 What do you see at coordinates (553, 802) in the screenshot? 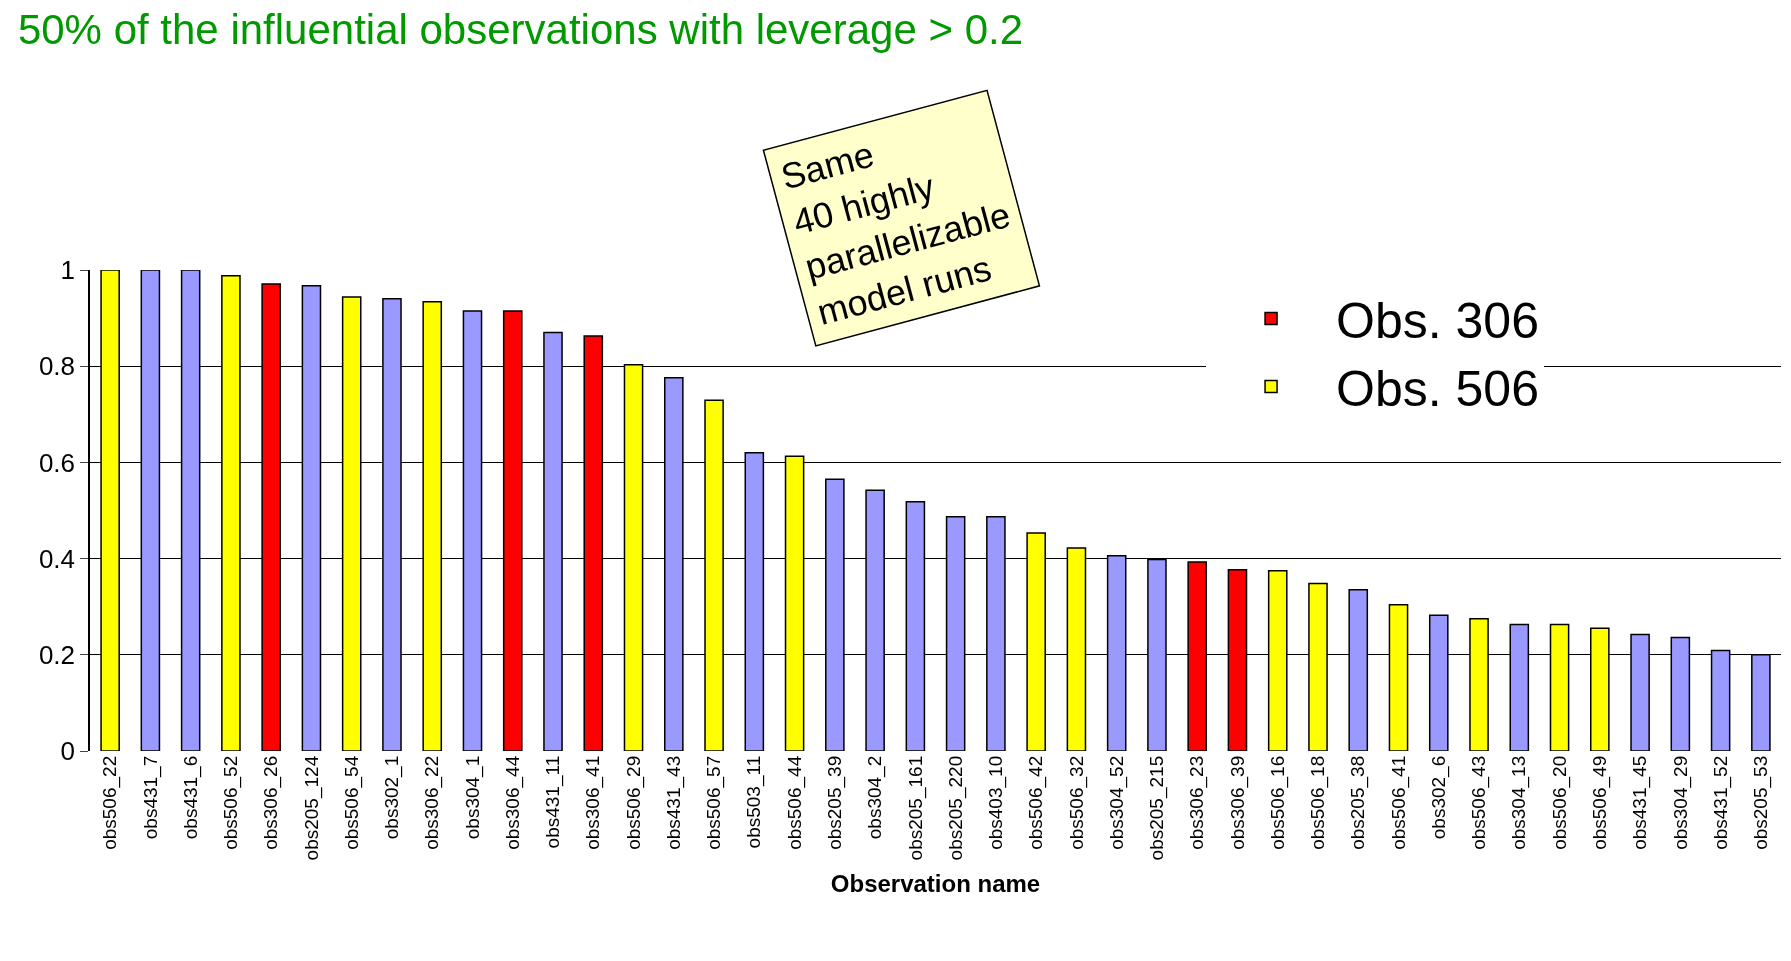
I see `x-tick-label: obs431_11` at bounding box center [553, 802].